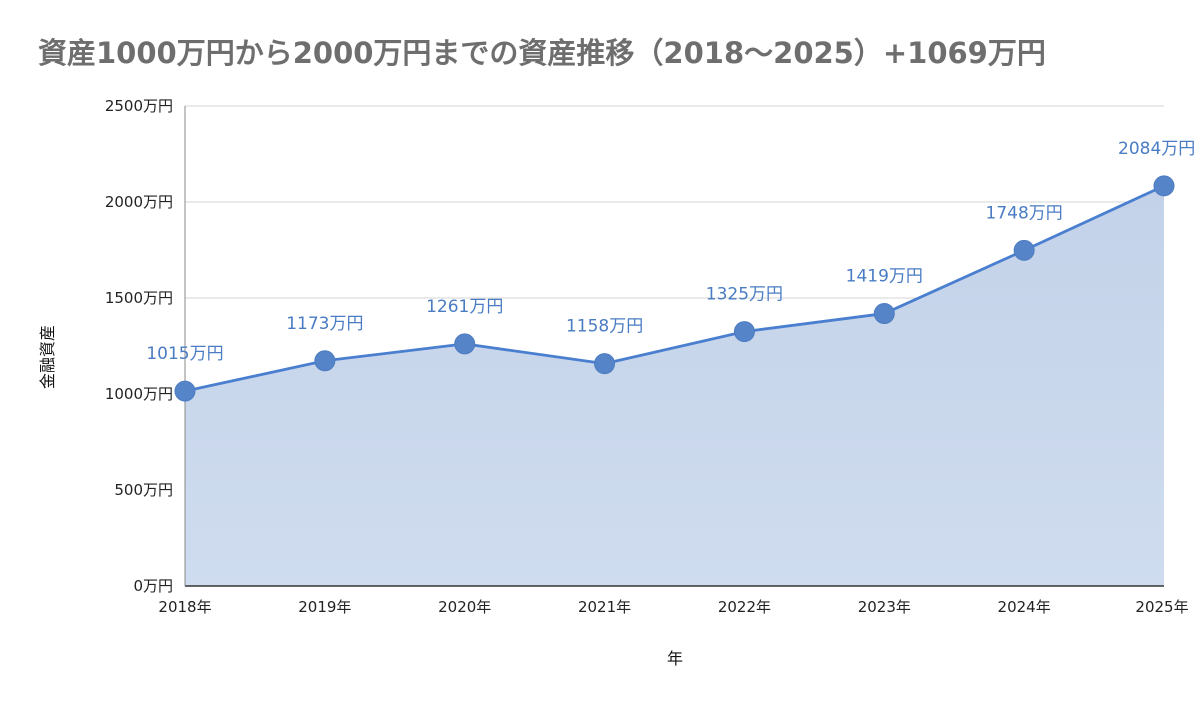 This screenshot has width=1200, height=707. Describe the element at coordinates (324, 607) in the screenshot. I see `x-tick-label: 2019年` at that location.